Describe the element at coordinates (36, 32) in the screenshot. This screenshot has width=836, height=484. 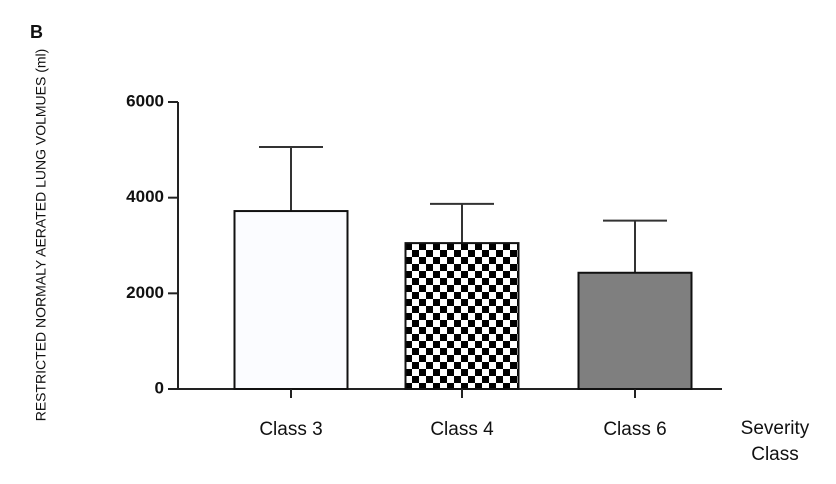
I see `panel-label: B` at that location.